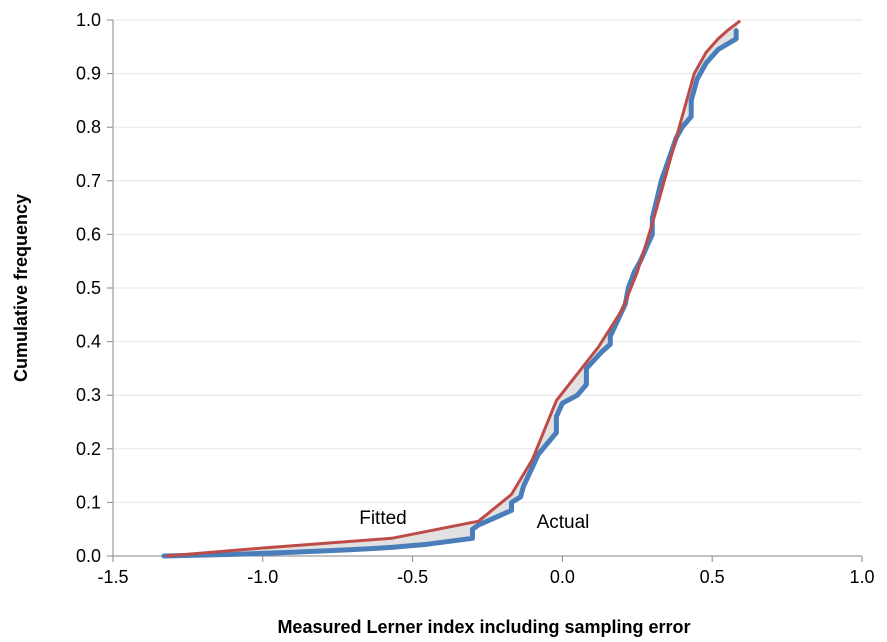 This screenshot has width=887, height=642. Describe the element at coordinates (21, 288) in the screenshot. I see `y-axis-title: Cumulative frequency` at that location.